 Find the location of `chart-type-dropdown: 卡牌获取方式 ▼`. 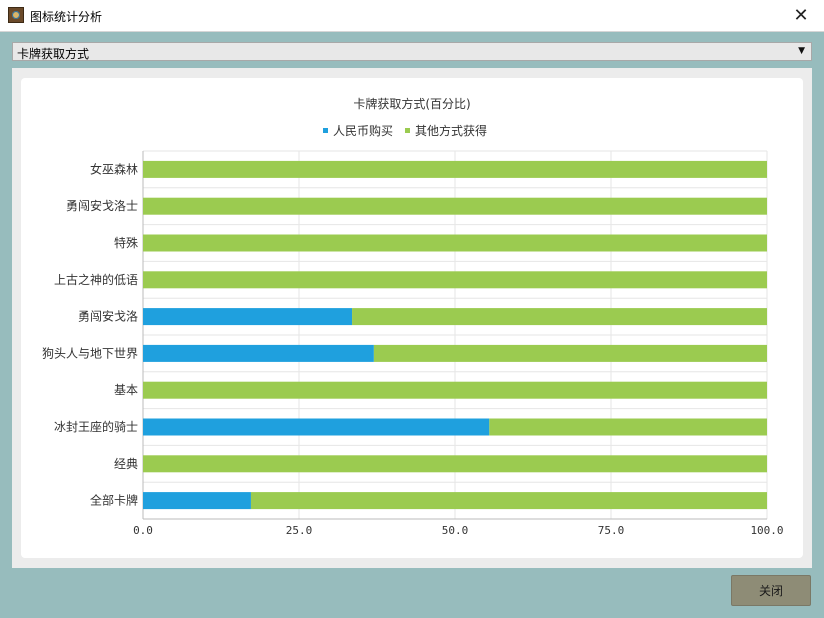

chart-type-dropdown: 卡牌获取方式 ▼ is located at coordinates (412, 51).